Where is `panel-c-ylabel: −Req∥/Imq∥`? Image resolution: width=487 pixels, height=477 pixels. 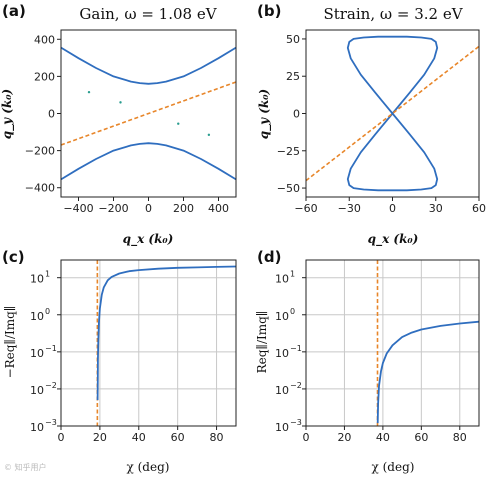 panel-c-ylabel: −Req∥/Imq∥ is located at coordinates (10, 342).